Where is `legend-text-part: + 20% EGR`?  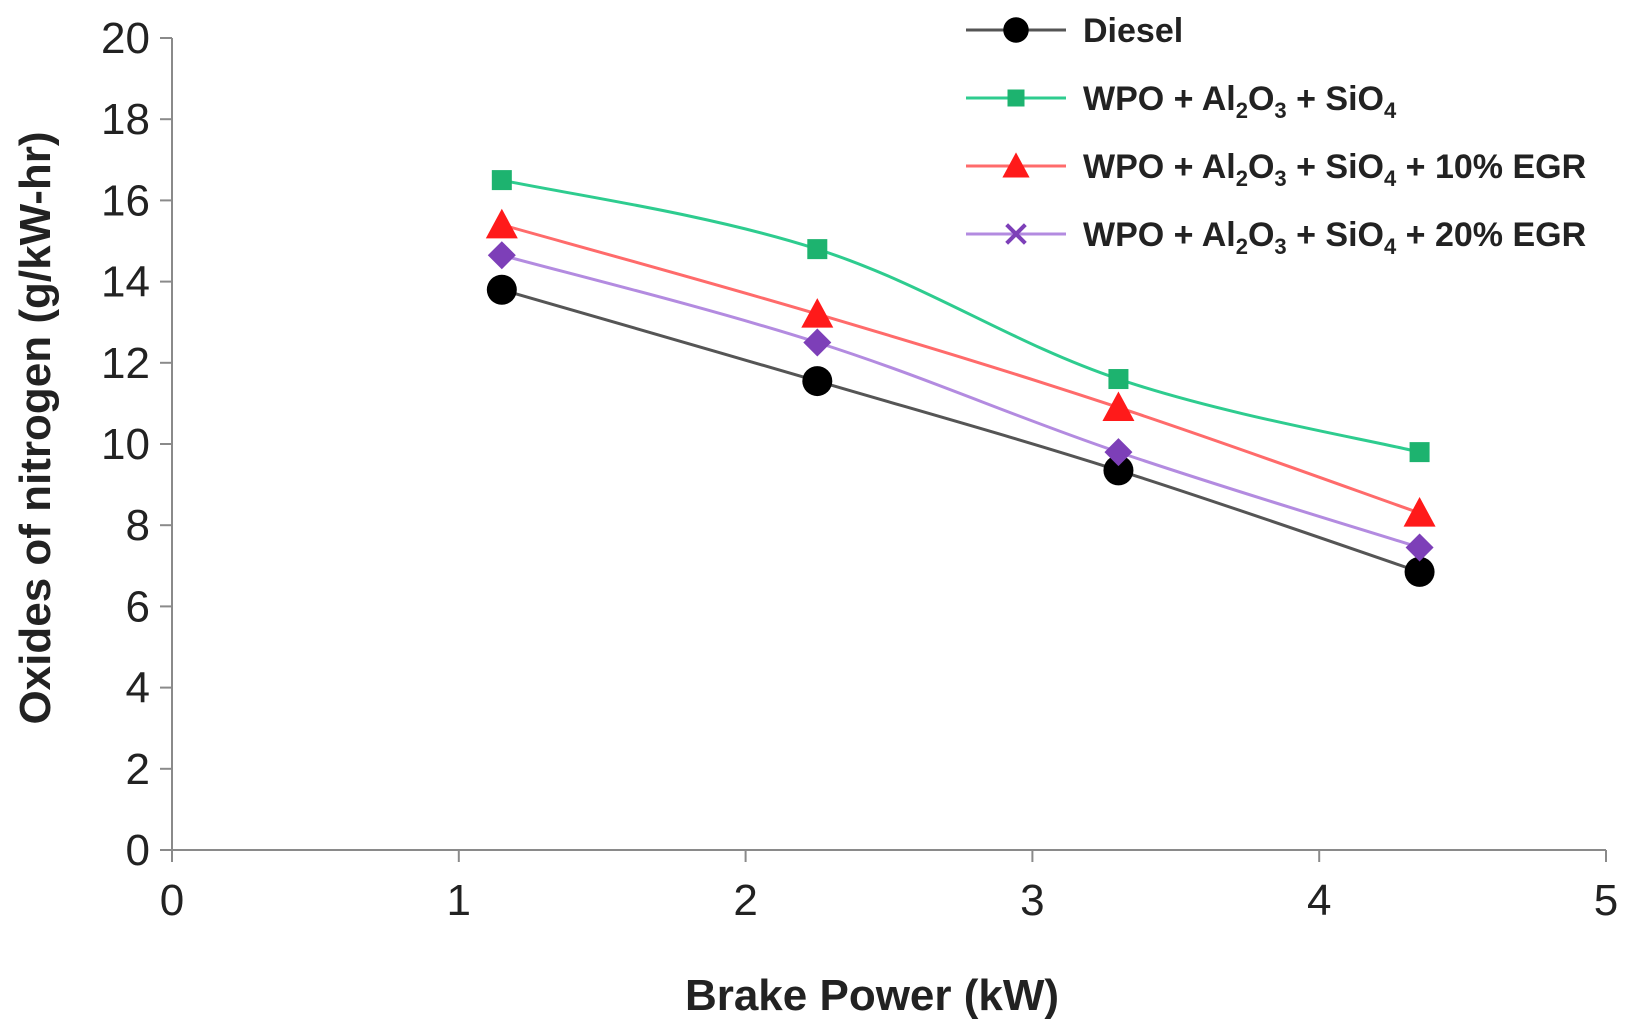
legend-text-part: + 20% EGR is located at coordinates (1491, 235).